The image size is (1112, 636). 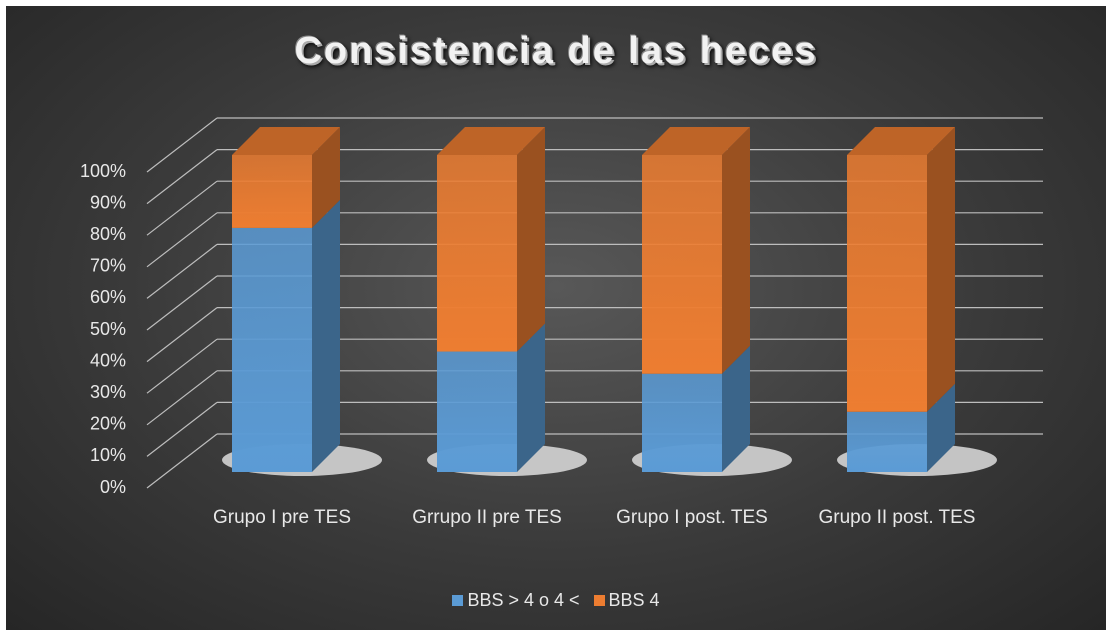 I want to click on legend-item: BBS > 4 o 4 <, so click(x=516, y=600).